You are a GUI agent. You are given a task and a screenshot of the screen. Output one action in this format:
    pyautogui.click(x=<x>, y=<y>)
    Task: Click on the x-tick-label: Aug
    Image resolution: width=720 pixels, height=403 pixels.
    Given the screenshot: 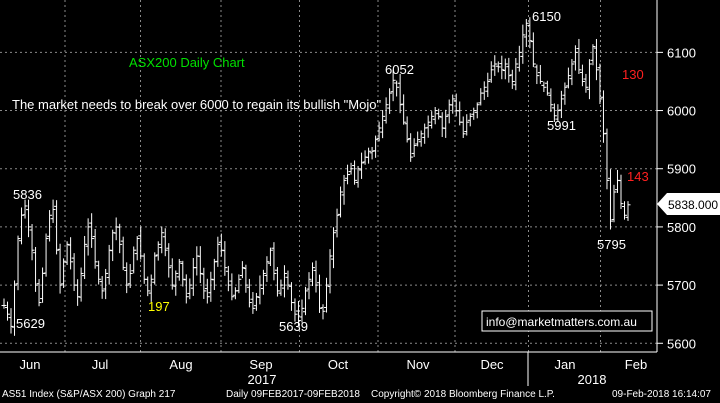 What is the action you would take?
    pyautogui.click(x=180, y=364)
    